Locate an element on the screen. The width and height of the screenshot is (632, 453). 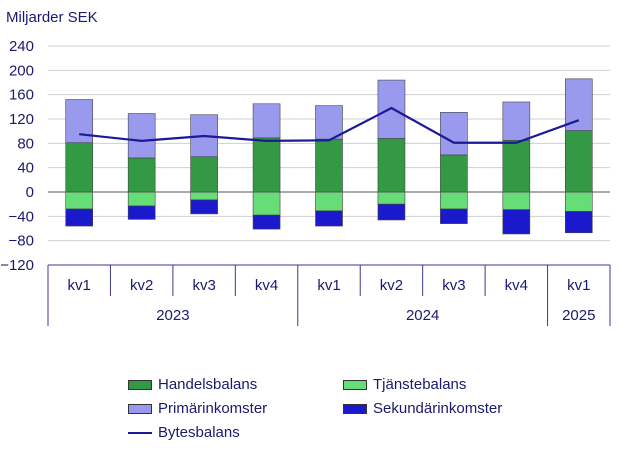
y-tick-label: −80 is located at coordinates (21, 241).